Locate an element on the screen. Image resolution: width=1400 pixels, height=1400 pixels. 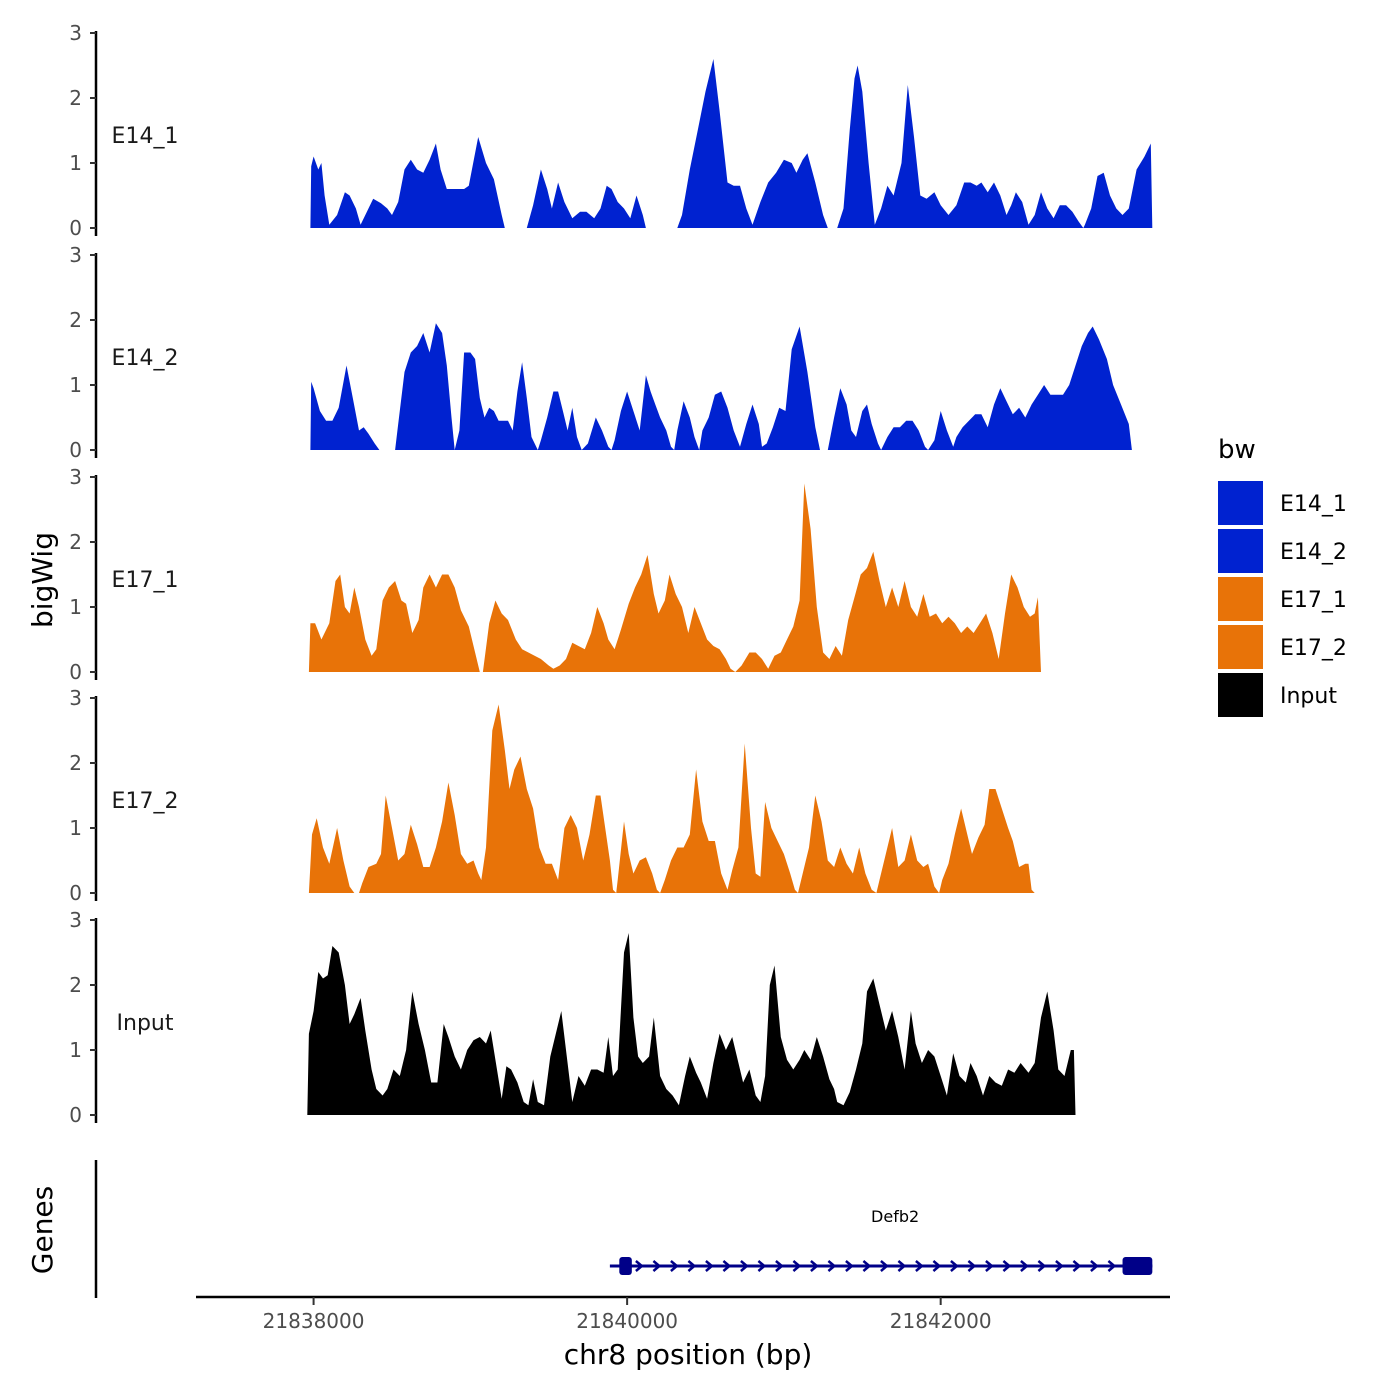
track-e17-2: 0 1 2 3 E17_2 is located at coordinates (552, 795).